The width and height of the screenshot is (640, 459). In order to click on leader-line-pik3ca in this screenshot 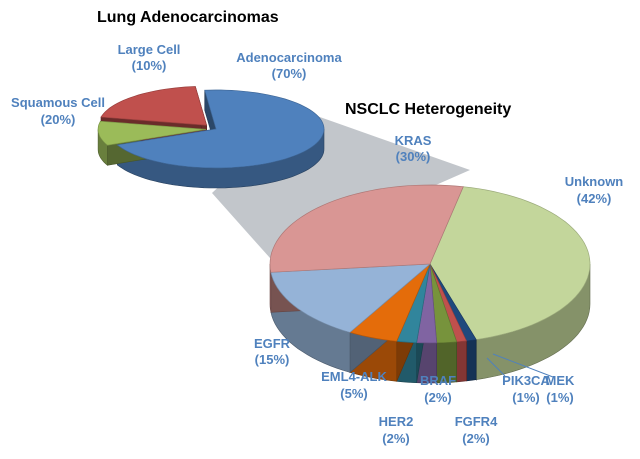, I will do `click(496, 367)`.